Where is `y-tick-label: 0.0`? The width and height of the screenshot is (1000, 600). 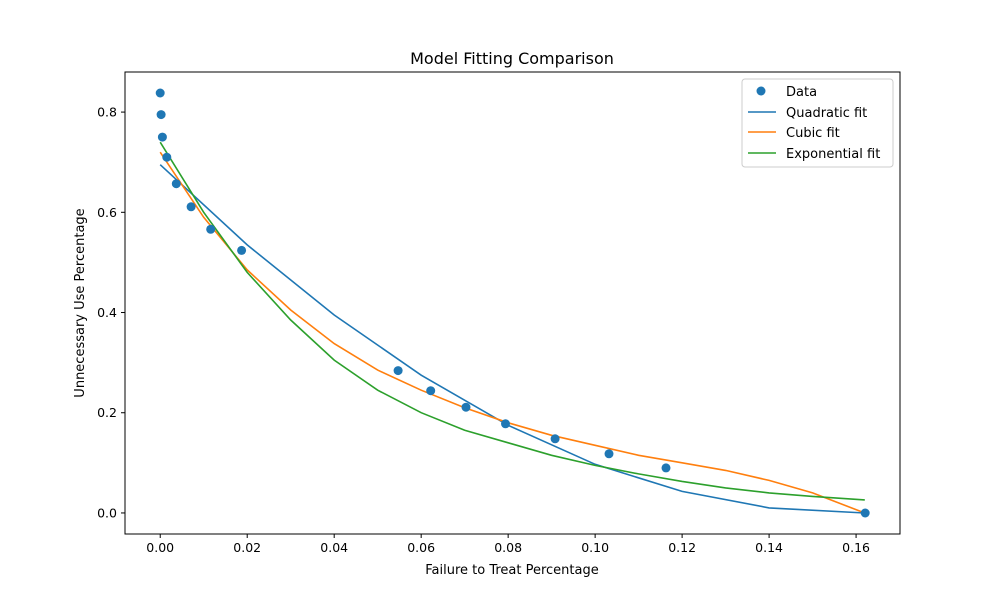 y-tick-label: 0.0 is located at coordinates (107, 512).